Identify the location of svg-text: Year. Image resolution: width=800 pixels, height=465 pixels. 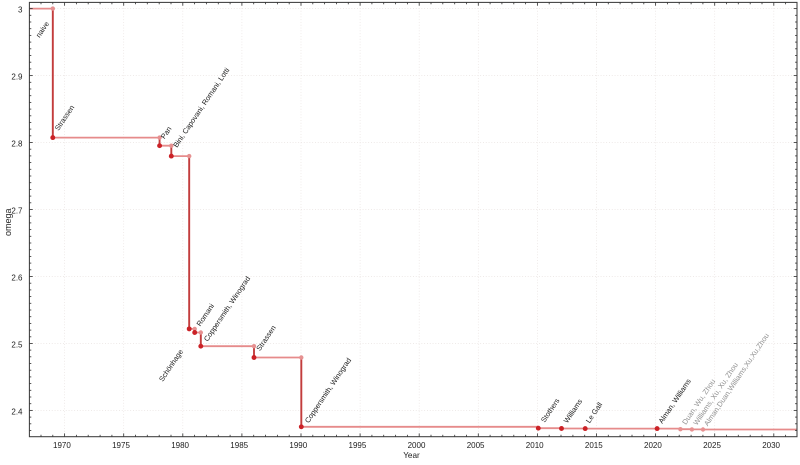
(411, 455).